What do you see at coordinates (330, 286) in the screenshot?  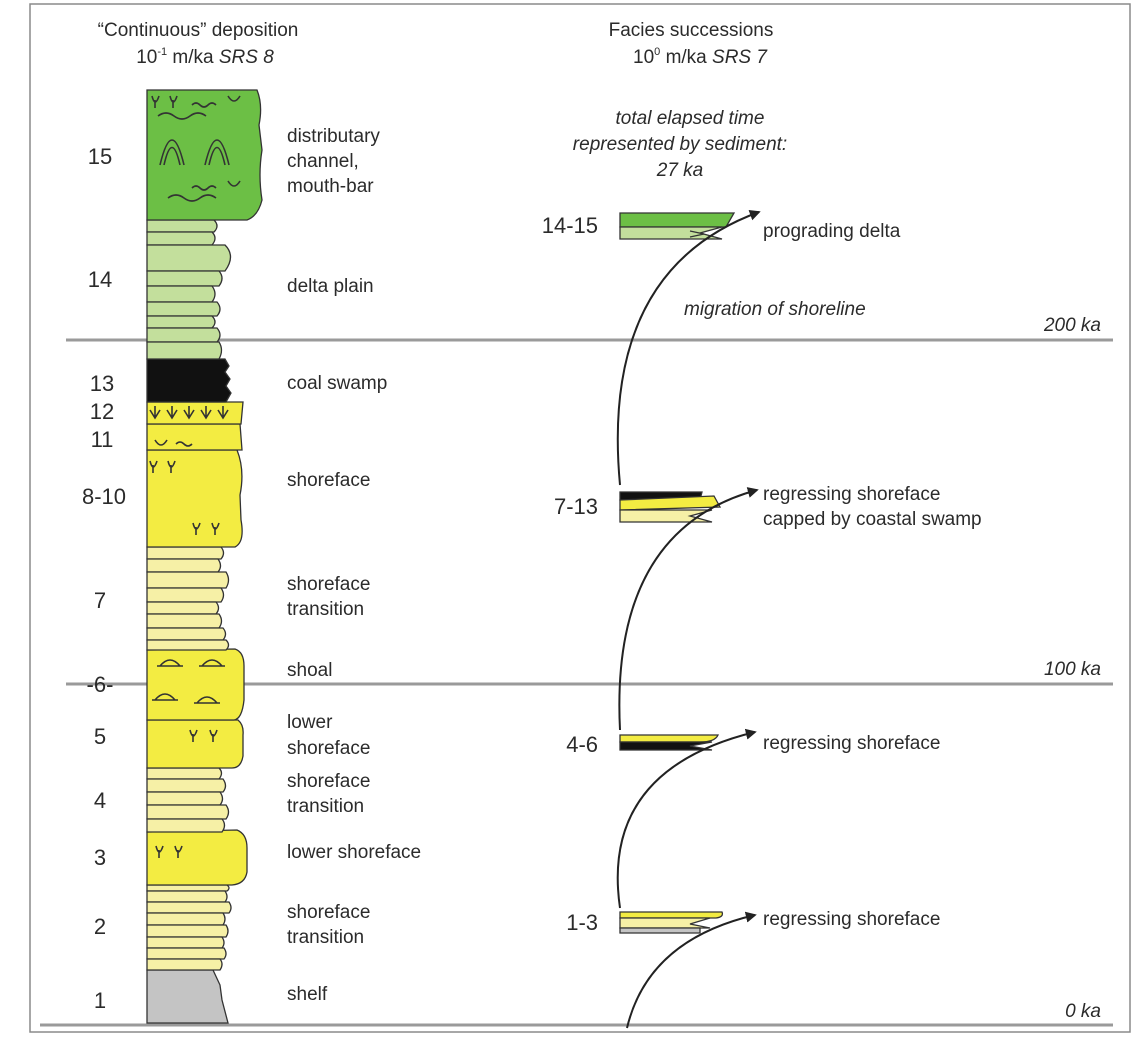 I see `facies-label: delta plain` at bounding box center [330, 286].